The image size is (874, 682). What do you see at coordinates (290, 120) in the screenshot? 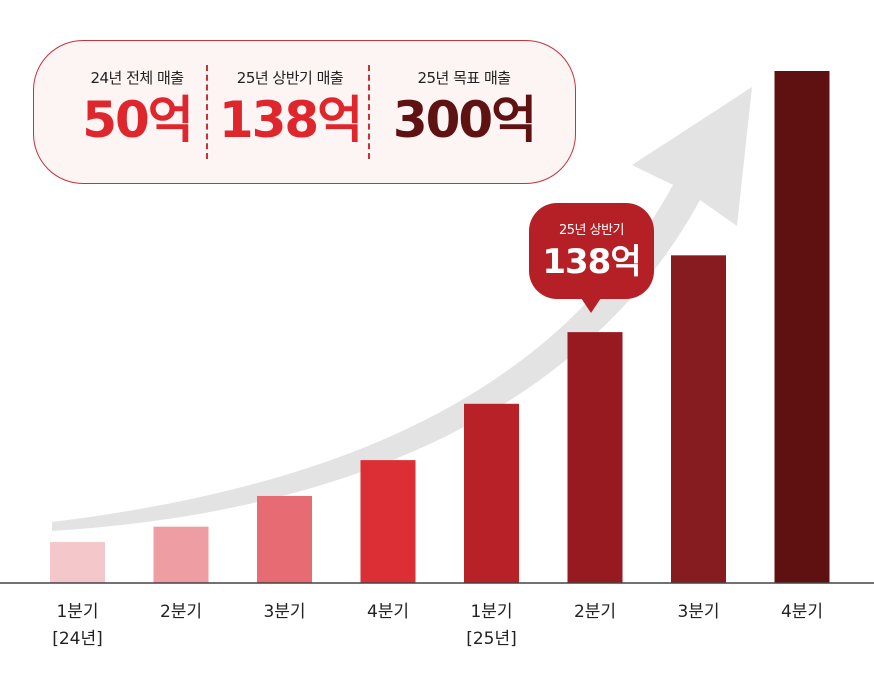
I see `summary-value: 138억` at bounding box center [290, 120].